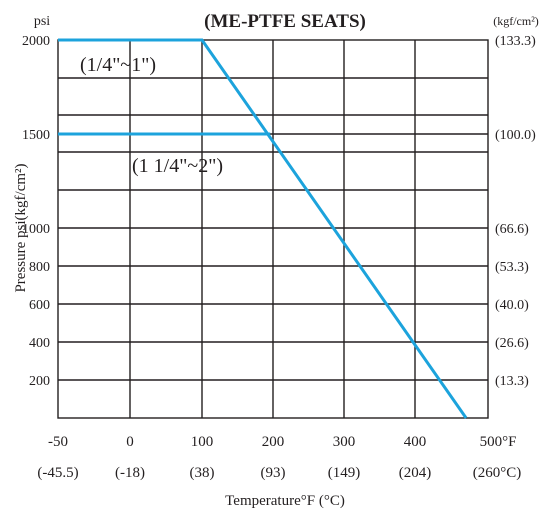  I want to click on y-tick-label: 400, so click(39, 343).